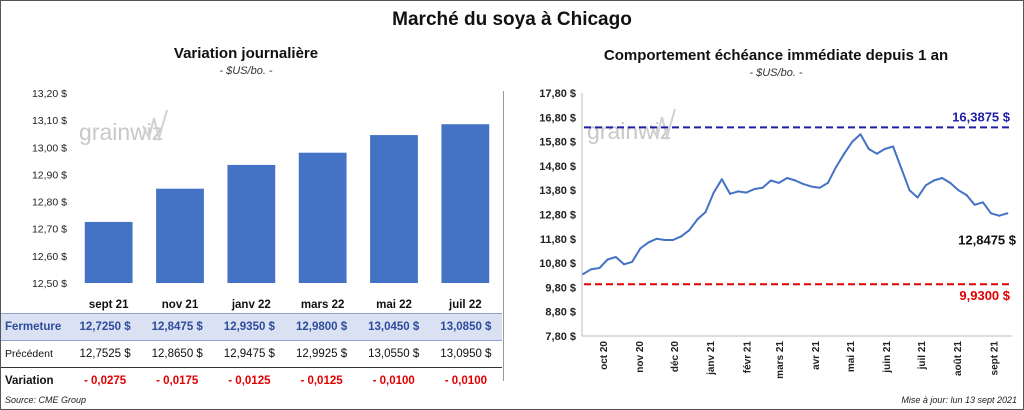 Image resolution: width=1024 pixels, height=410 pixels. What do you see at coordinates (49, 230) in the screenshot?
I see `y-tick-label: 12,70 $` at bounding box center [49, 230].